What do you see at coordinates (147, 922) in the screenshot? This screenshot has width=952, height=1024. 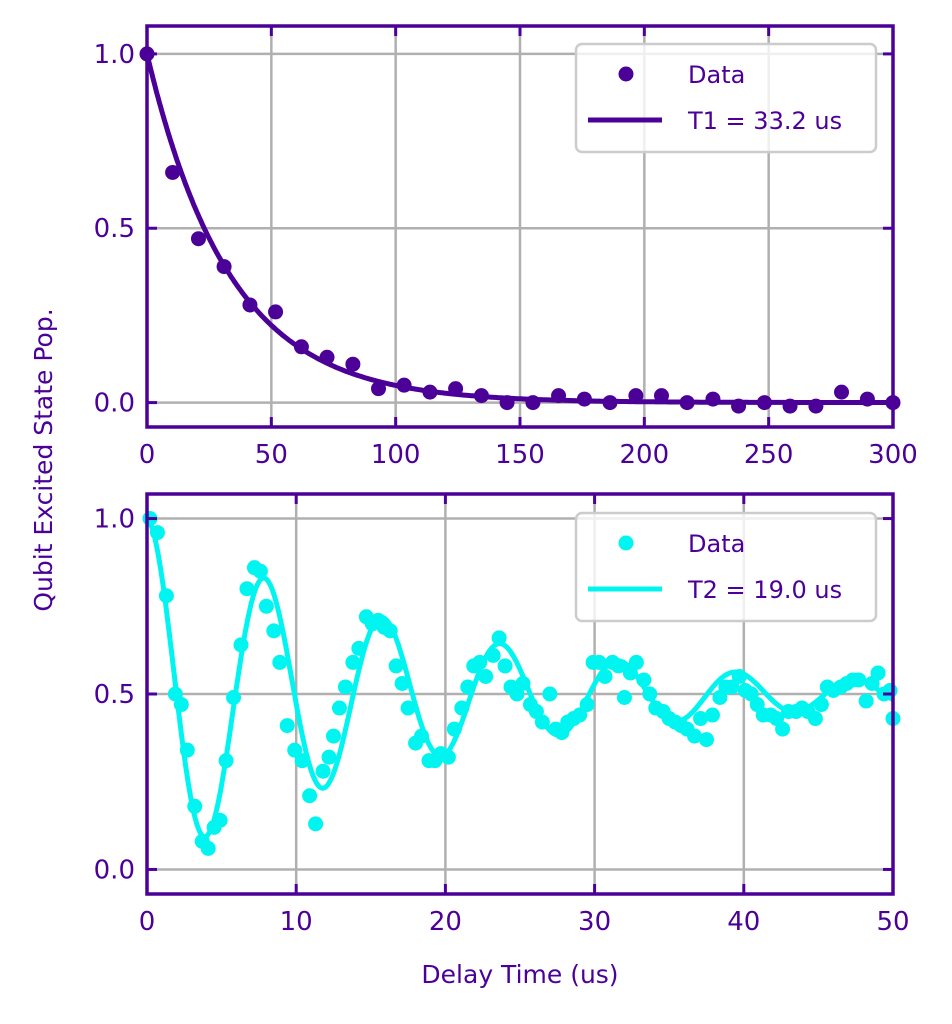 I see `t2-x-tick-label: 0` at bounding box center [147, 922].